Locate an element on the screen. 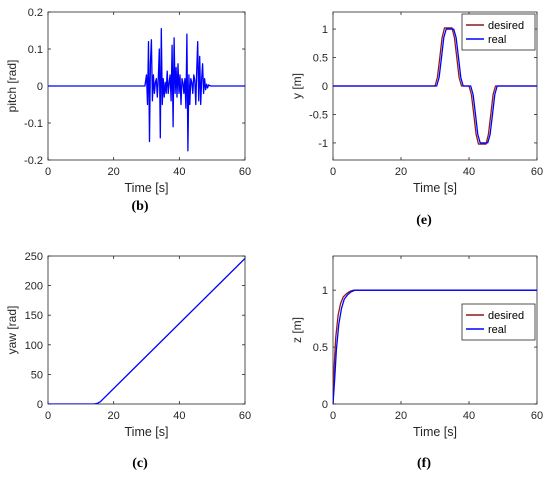 This screenshot has width=550, height=477. panel-label: (c) is located at coordinates (140, 463).